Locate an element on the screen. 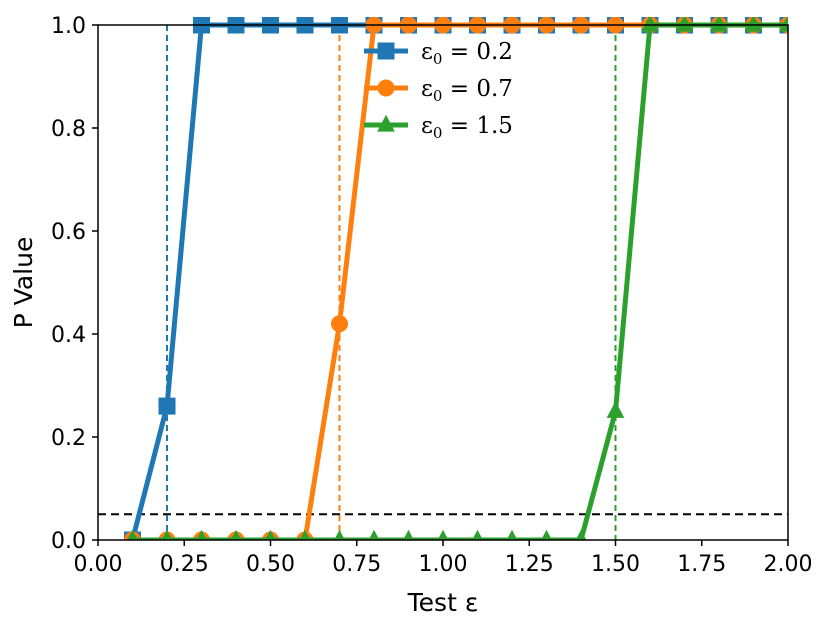  x-tick-label: 2.00 is located at coordinates (788, 564).